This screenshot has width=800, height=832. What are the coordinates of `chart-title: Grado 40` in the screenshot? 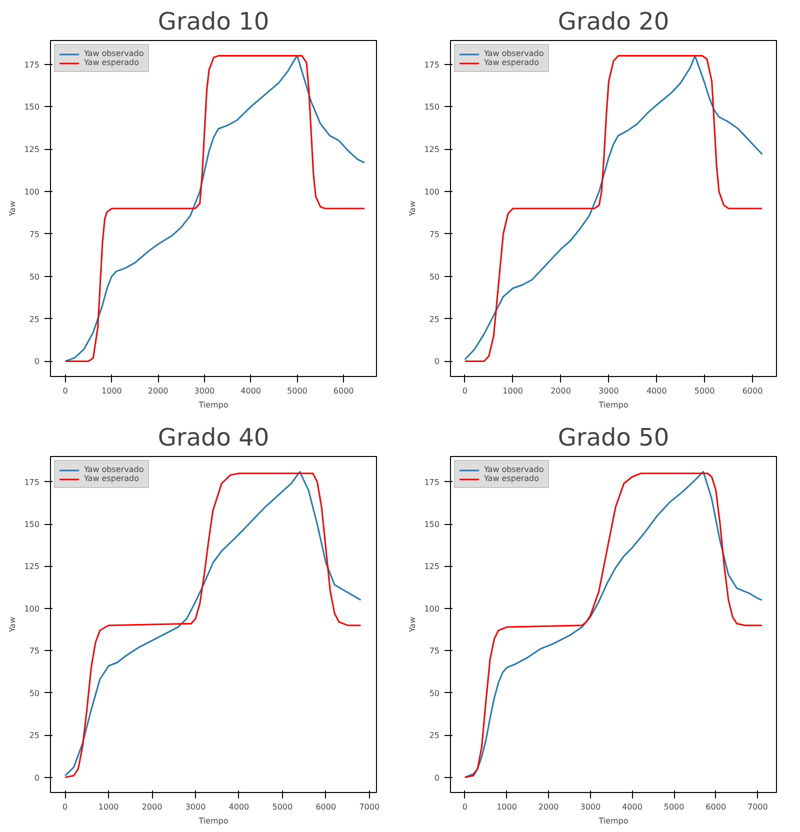 It's located at (214, 438).